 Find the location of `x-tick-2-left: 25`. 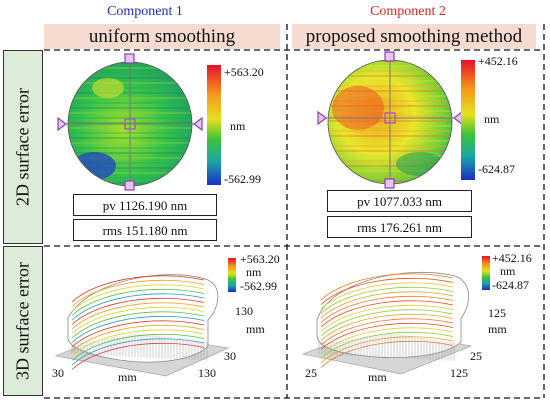

x-tick-2-left: 25 is located at coordinates (311, 373).